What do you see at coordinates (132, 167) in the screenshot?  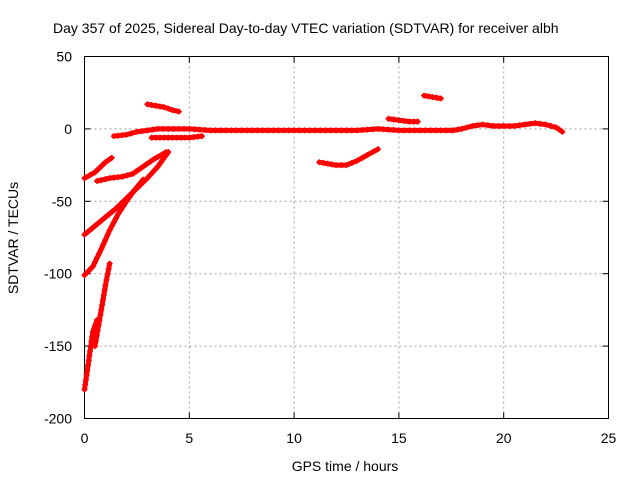 I see `series-rise-b` at bounding box center [132, 167].